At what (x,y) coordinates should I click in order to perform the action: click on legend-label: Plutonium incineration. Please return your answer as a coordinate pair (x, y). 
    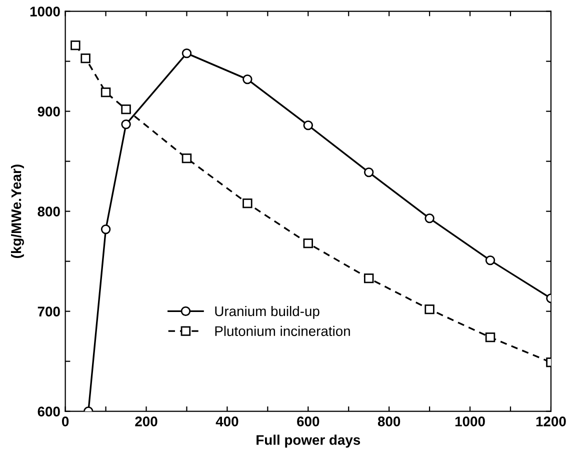
    Looking at the image, I should click on (282, 331).